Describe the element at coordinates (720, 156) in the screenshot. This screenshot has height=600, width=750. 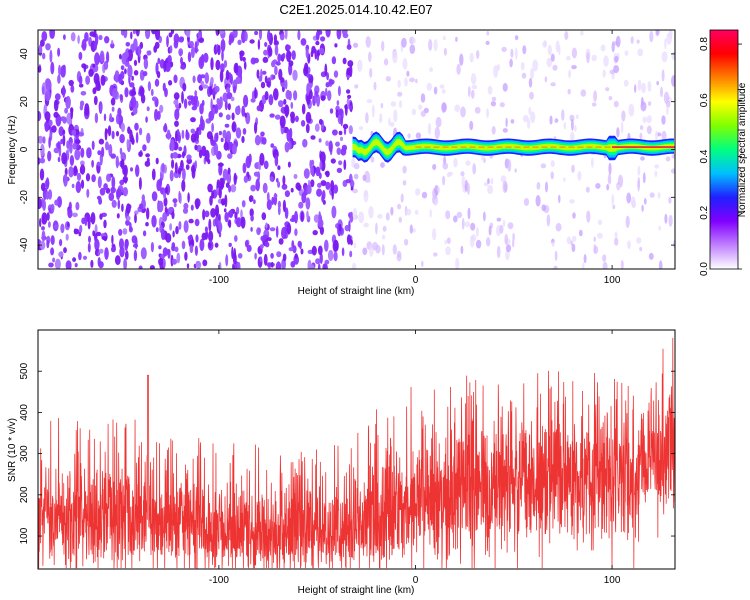
I see `colorbar-ticks: 0.0 0.2 0.4 0.6 0.8` at that location.